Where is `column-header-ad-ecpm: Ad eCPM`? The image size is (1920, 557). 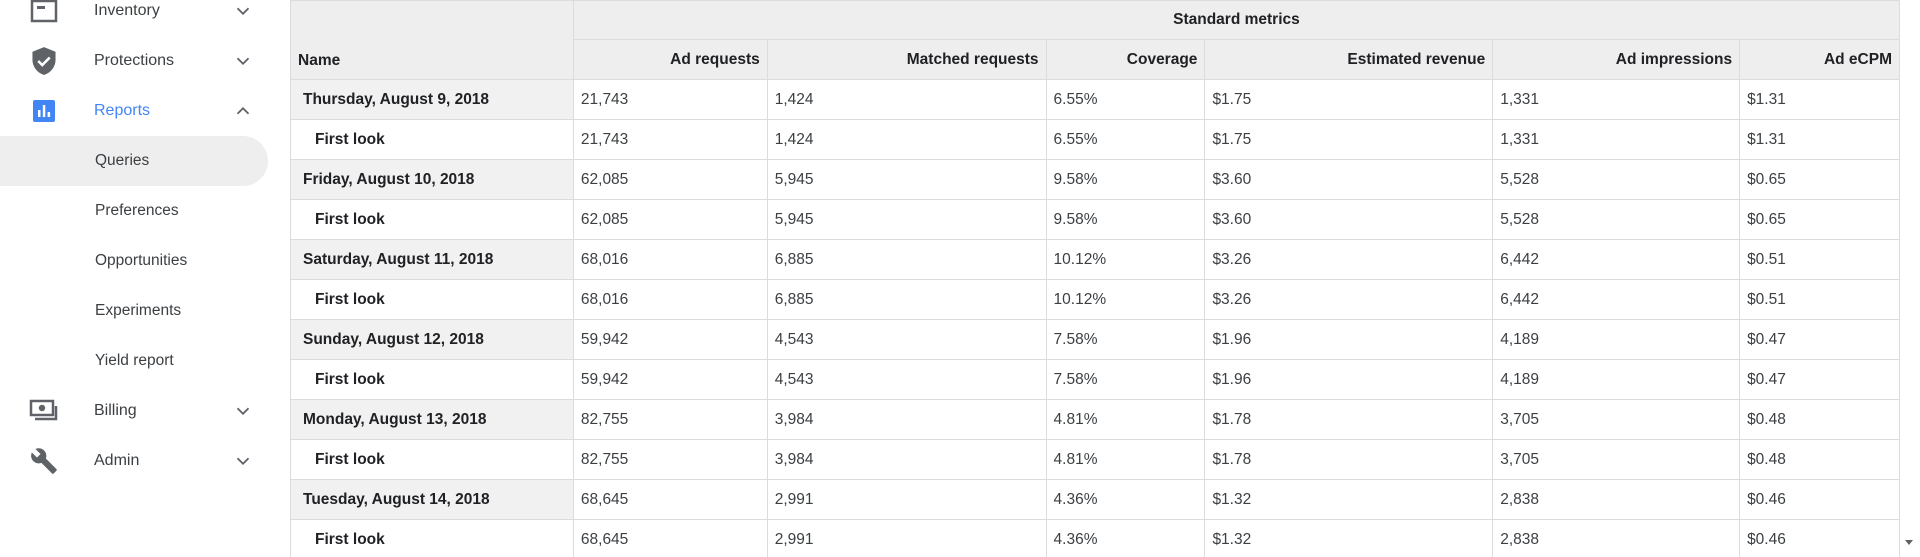
column-header-ad-ecpm: Ad eCPM is located at coordinates (1819, 59).